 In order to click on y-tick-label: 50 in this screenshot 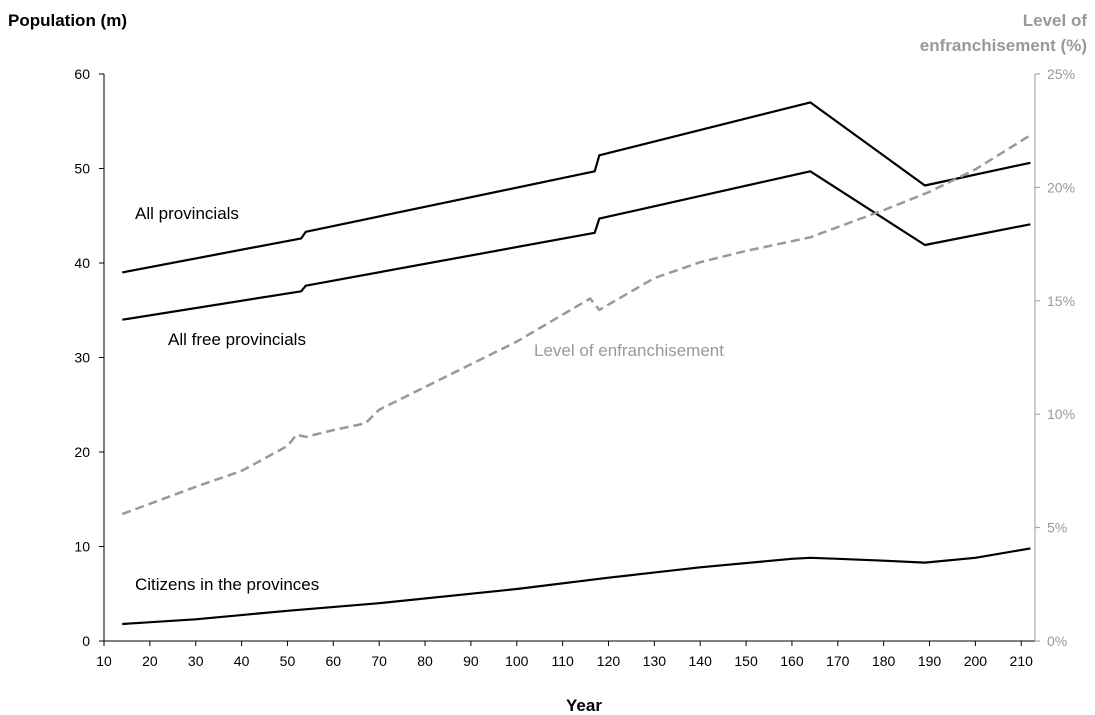, I will do `click(82, 169)`.